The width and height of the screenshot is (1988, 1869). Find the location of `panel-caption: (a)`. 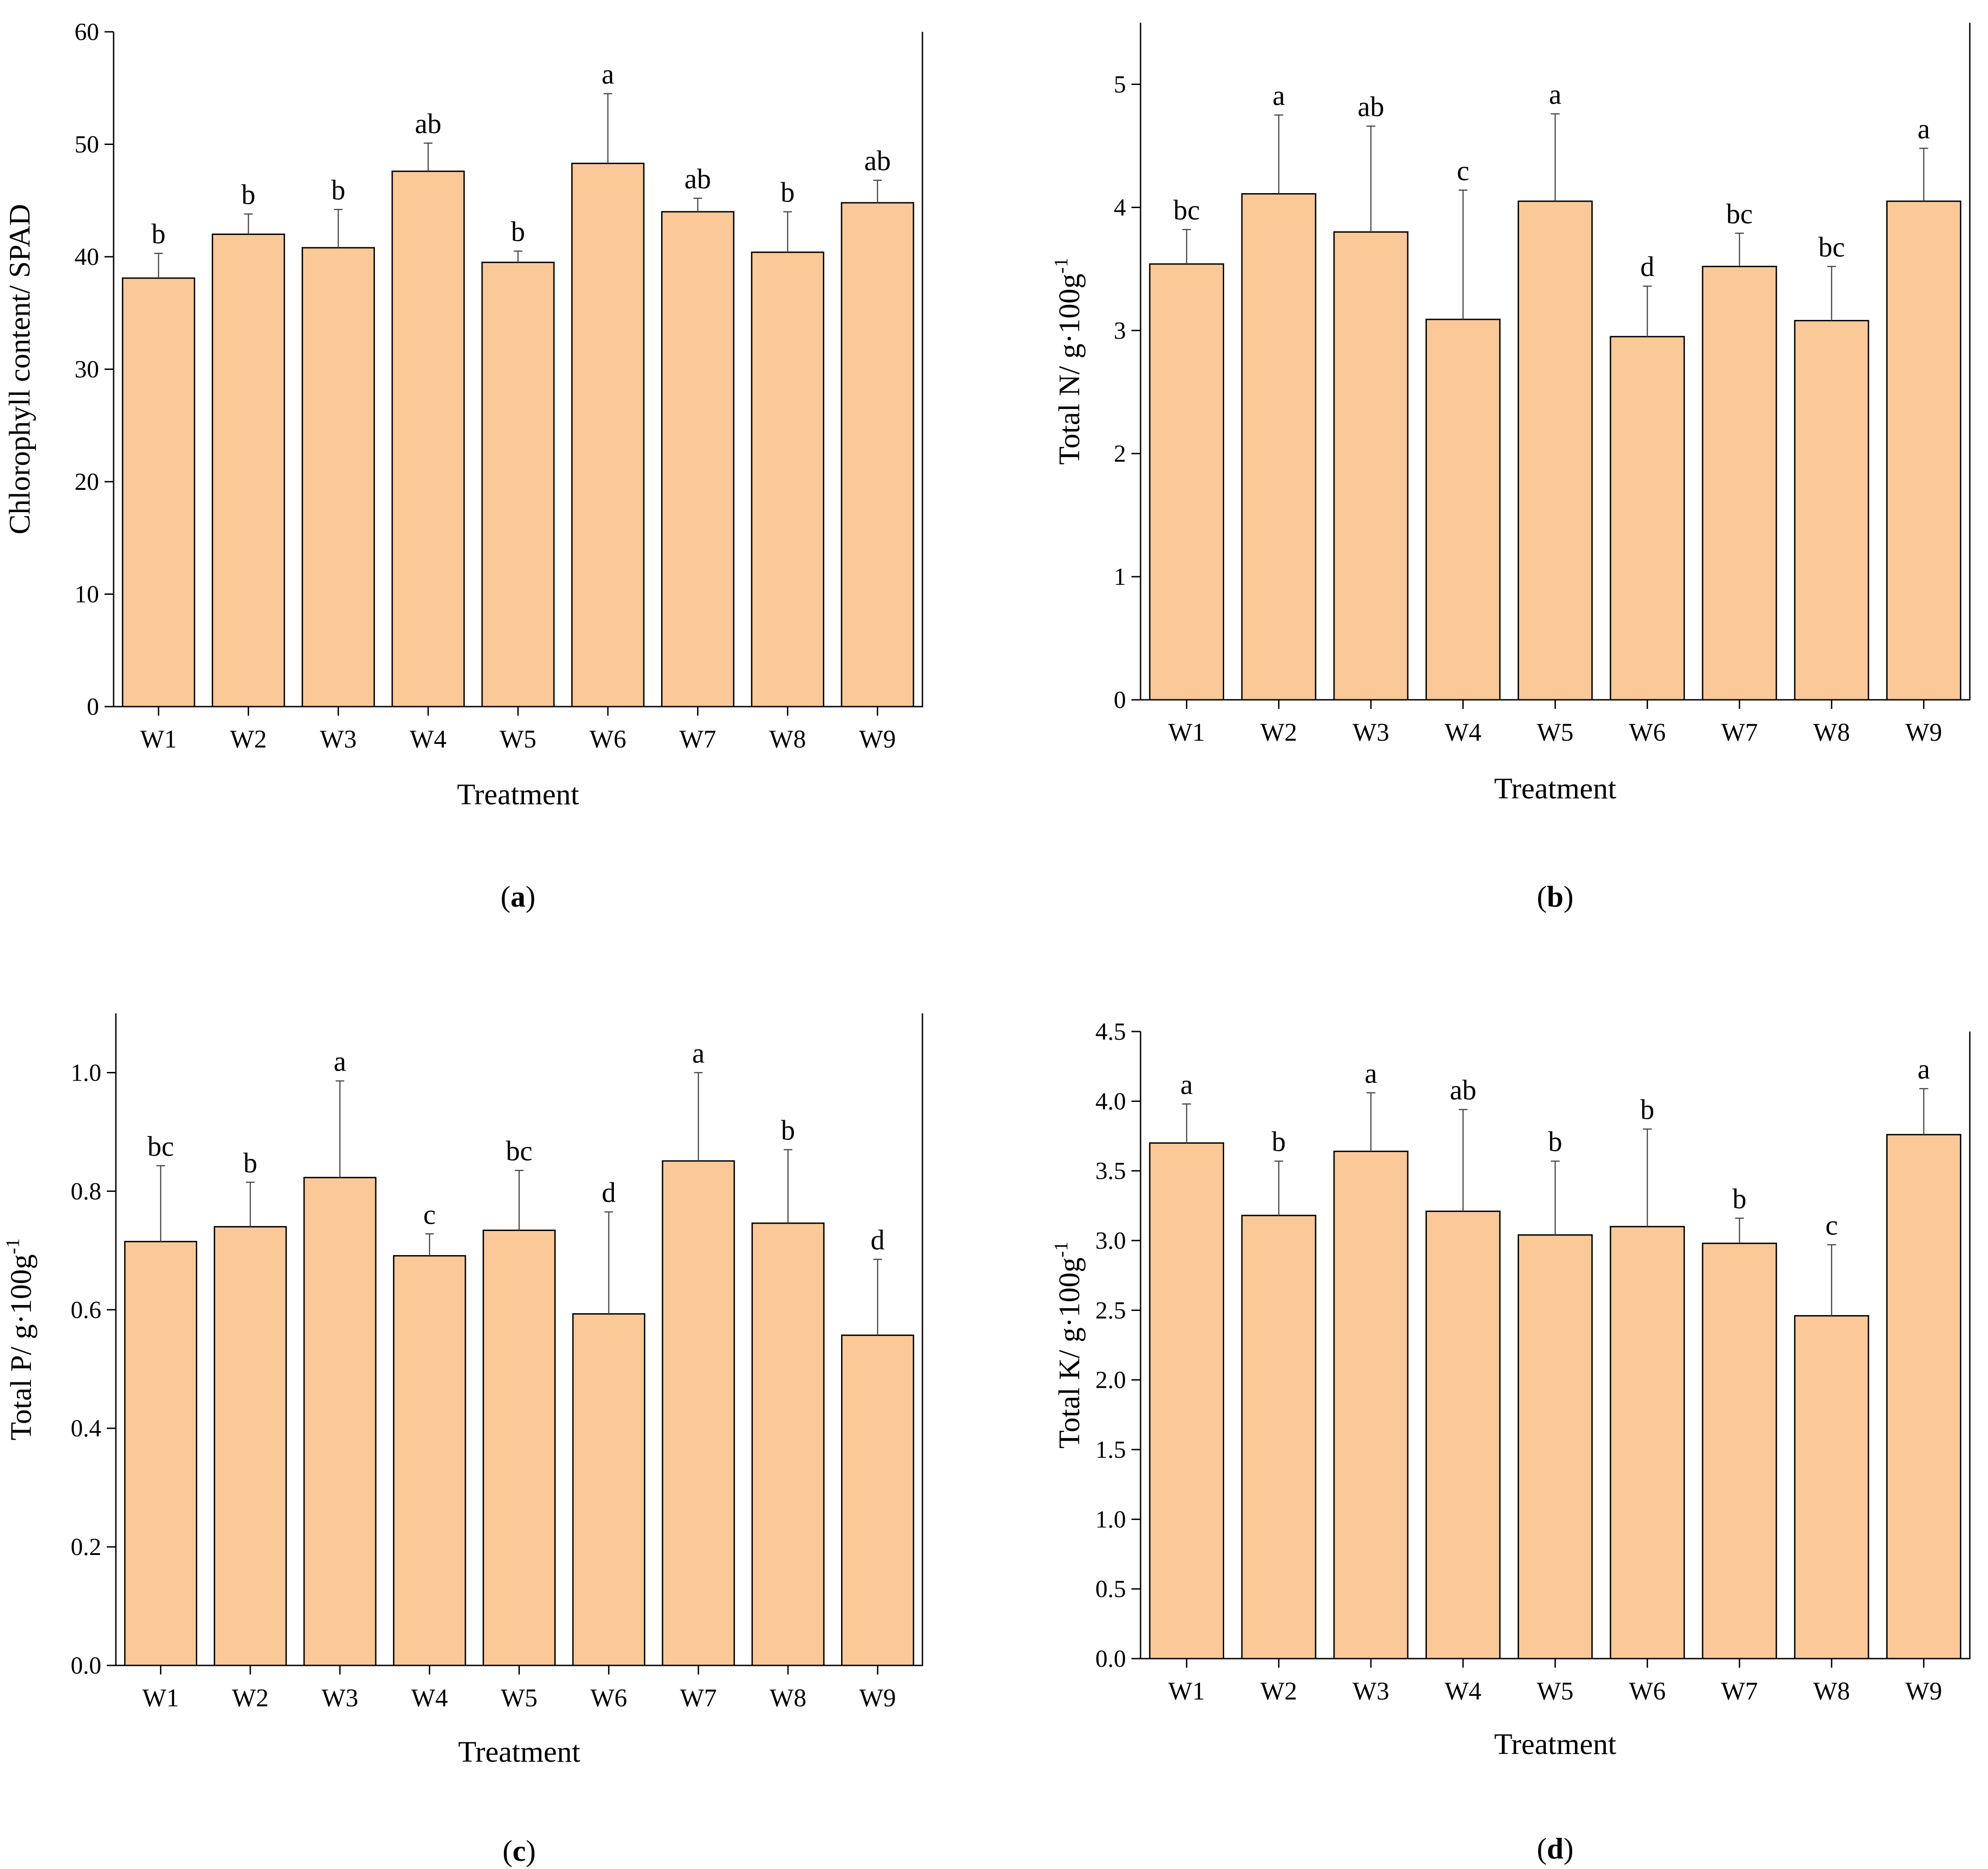

panel-caption: (a) is located at coordinates (518, 896).